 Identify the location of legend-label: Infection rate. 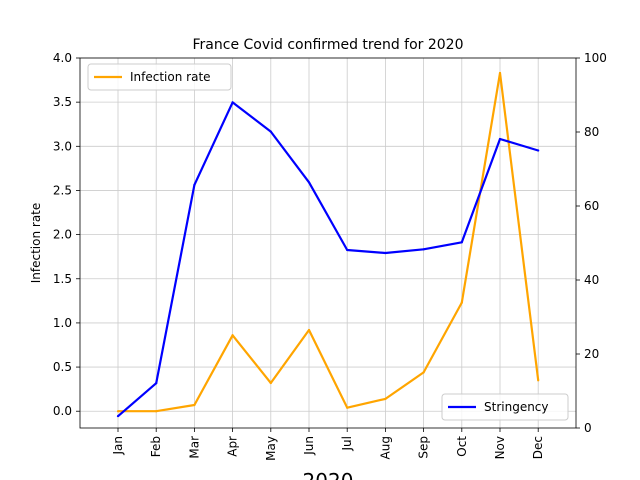
(170, 77).